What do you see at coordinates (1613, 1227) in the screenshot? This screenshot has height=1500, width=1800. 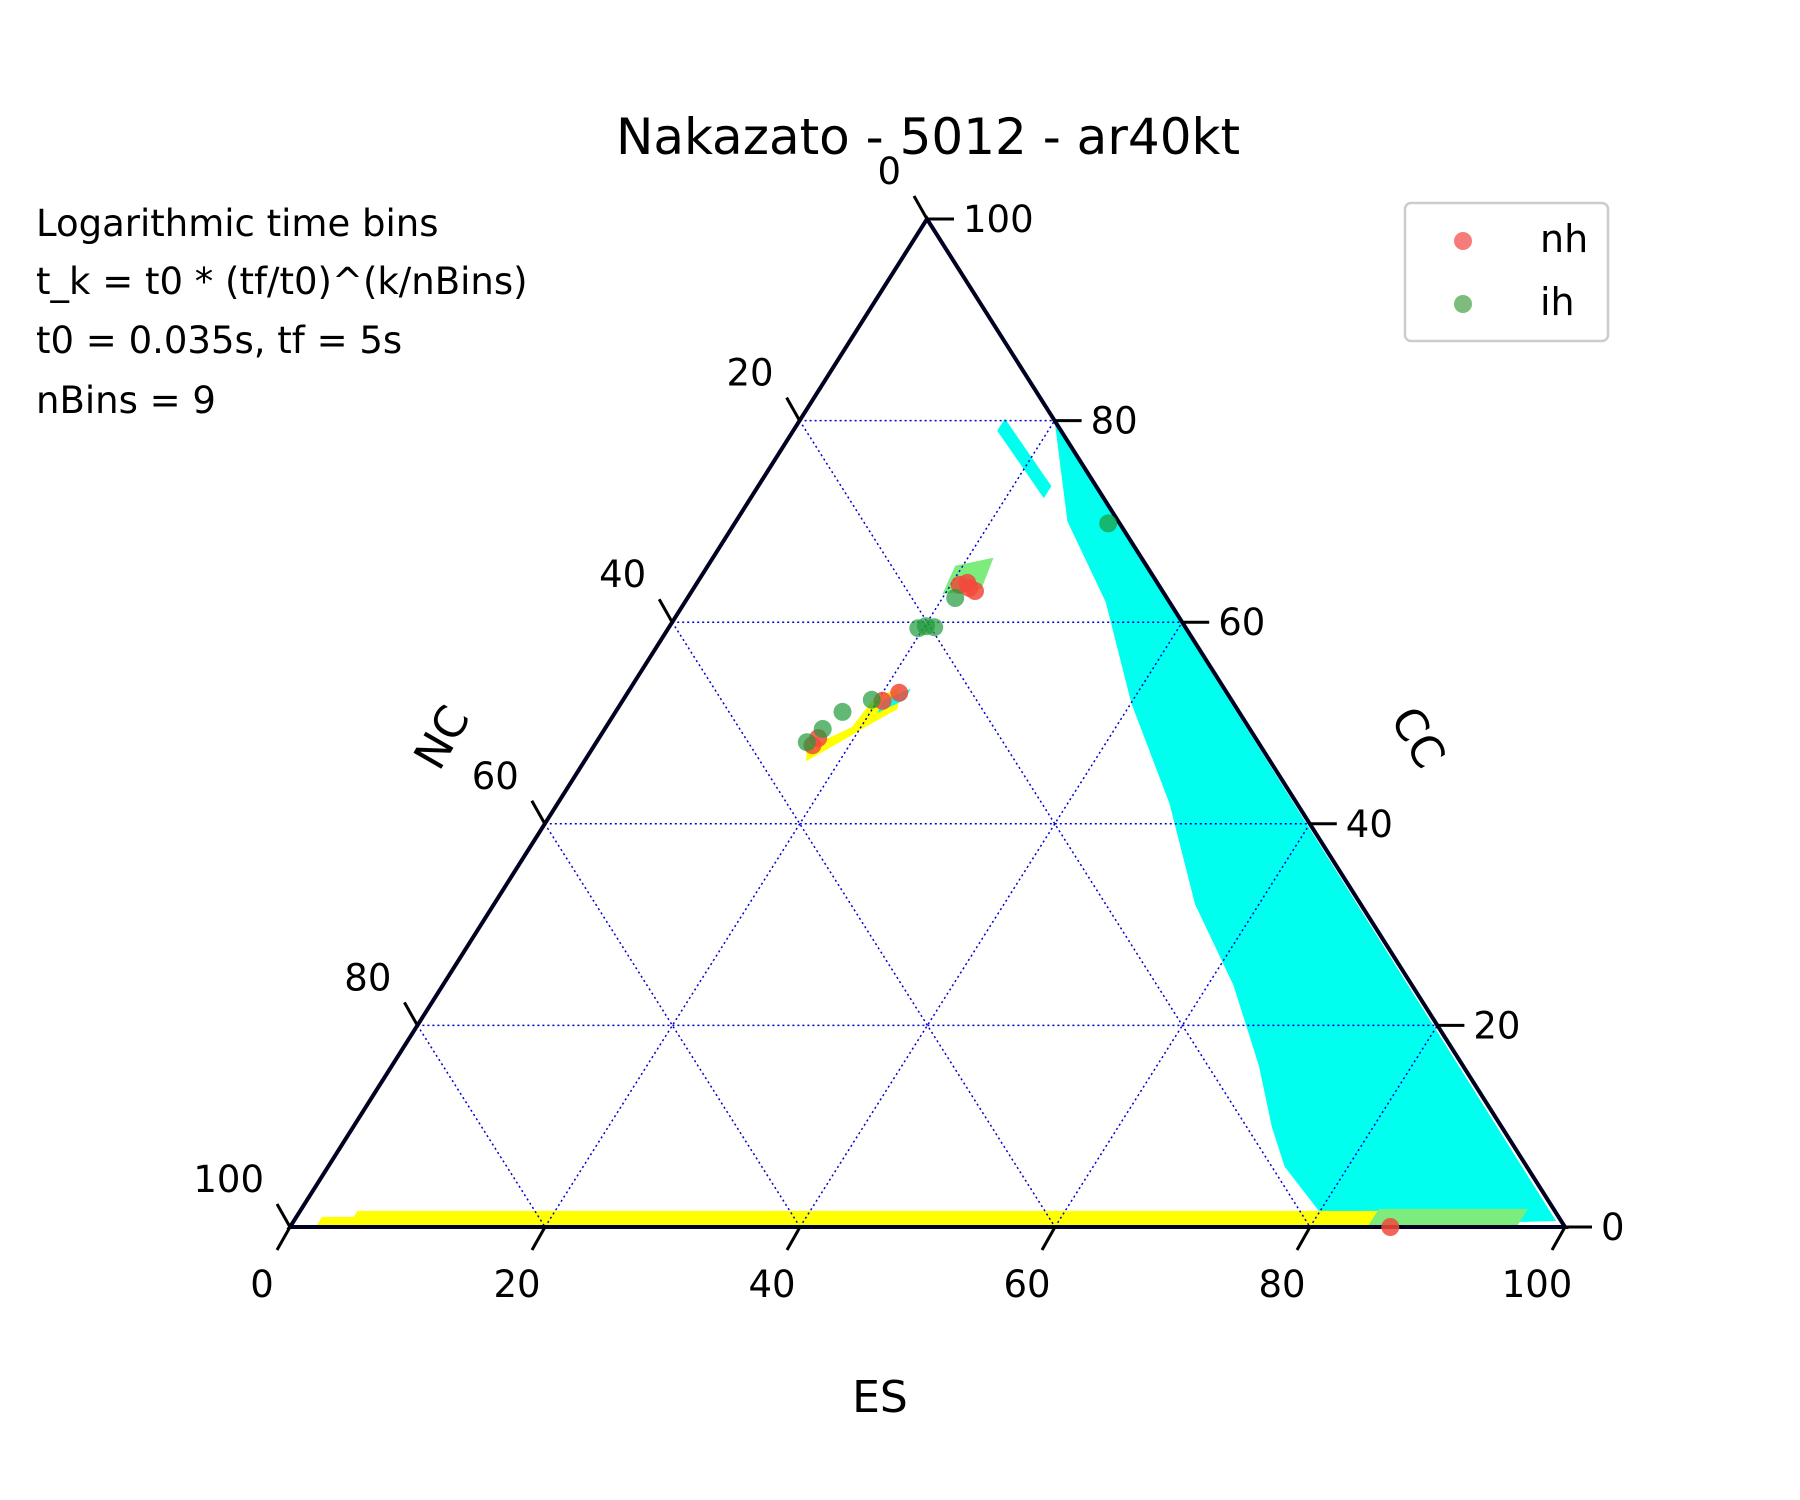 I see `right-tick-label-0: 0` at bounding box center [1613, 1227].